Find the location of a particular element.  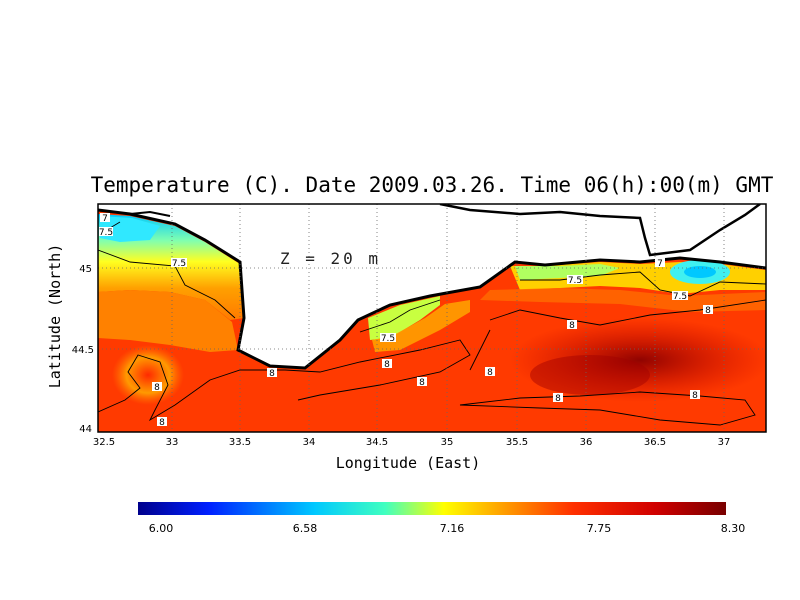

colorbar-gradient is located at coordinates (432, 508).